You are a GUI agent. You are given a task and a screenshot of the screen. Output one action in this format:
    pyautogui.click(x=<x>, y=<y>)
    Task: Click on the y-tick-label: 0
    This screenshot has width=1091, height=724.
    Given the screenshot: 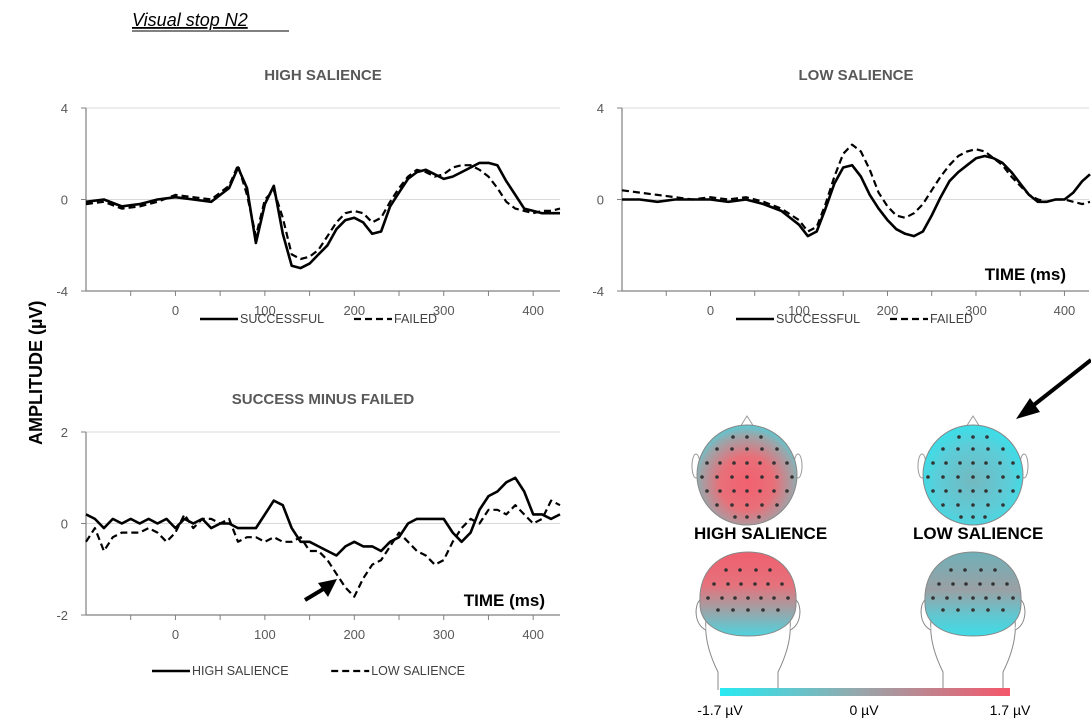 What is the action you would take?
    pyautogui.click(x=64, y=200)
    